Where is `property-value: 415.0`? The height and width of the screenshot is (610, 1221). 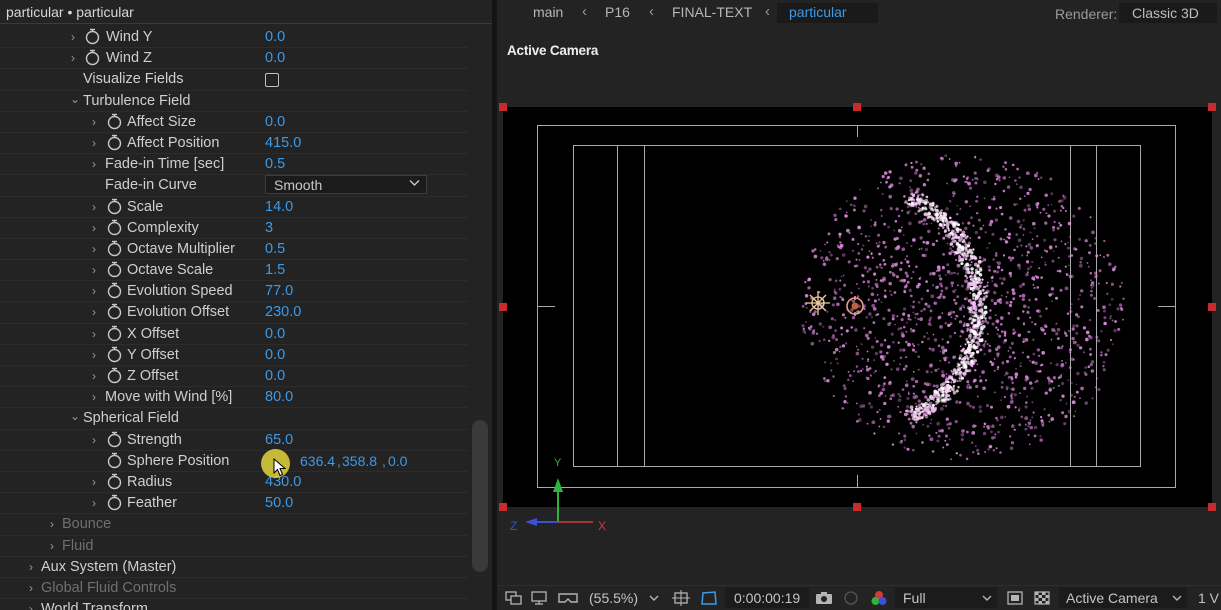
property-value: 415.0 is located at coordinates (283, 142).